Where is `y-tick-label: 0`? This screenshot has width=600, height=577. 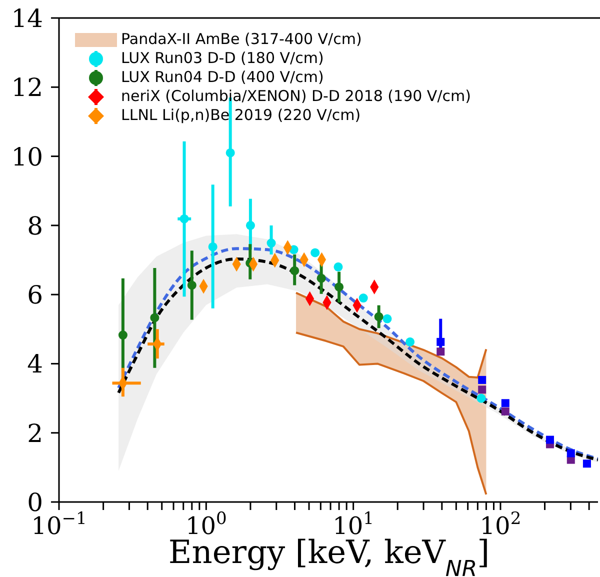 y-tick-label: 0 is located at coordinates (35, 502).